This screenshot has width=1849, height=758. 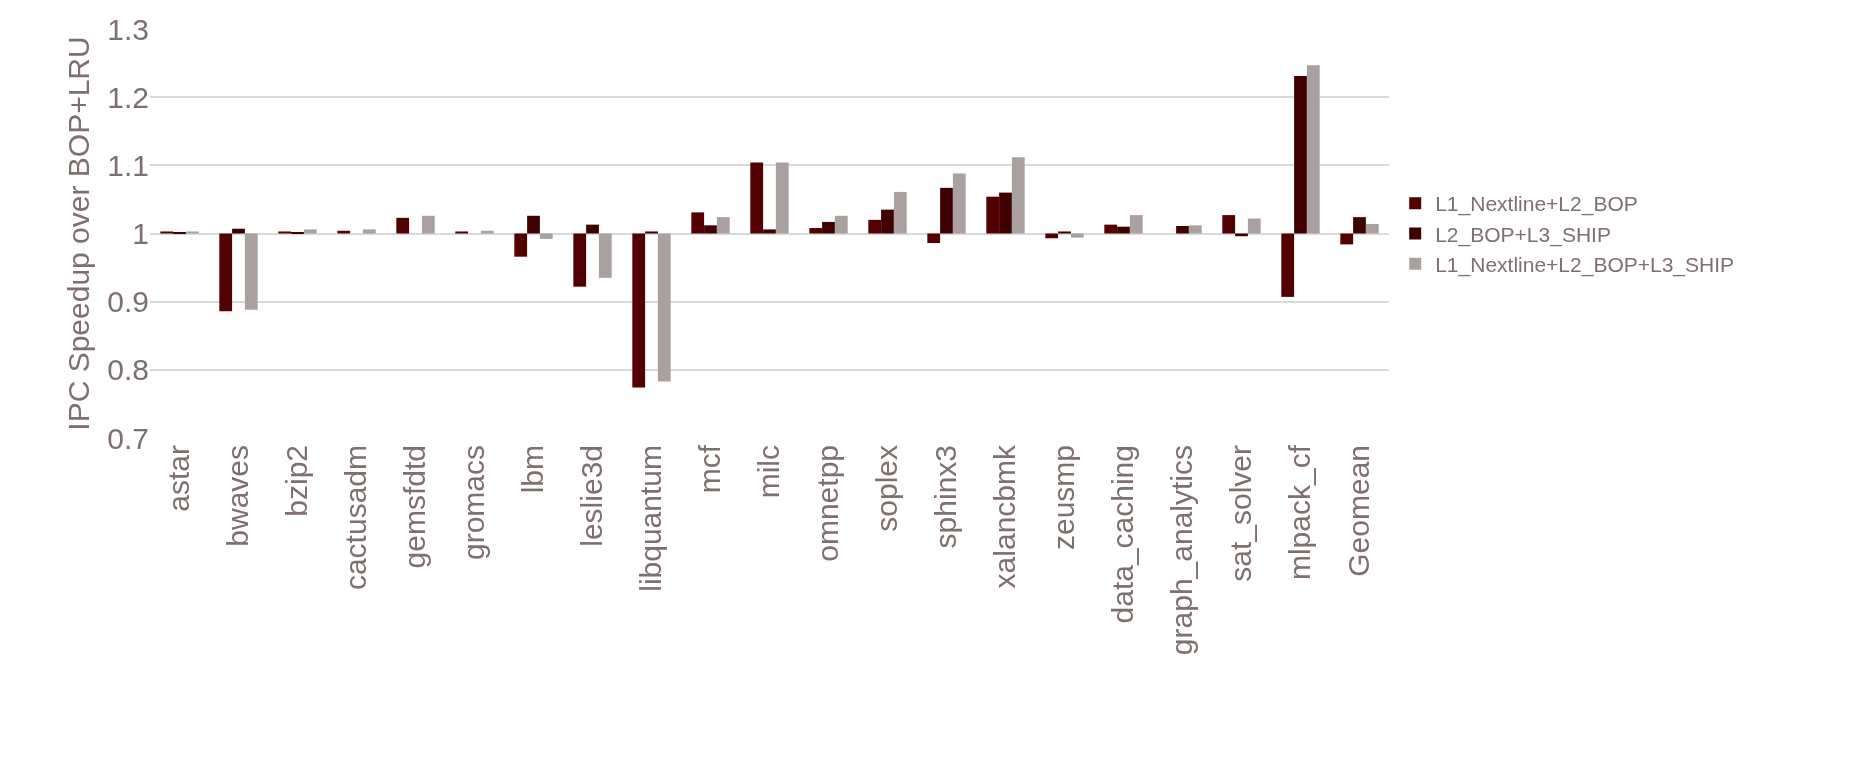 What do you see at coordinates (651, 518) in the screenshot?
I see `x-tick-label: libquantum` at bounding box center [651, 518].